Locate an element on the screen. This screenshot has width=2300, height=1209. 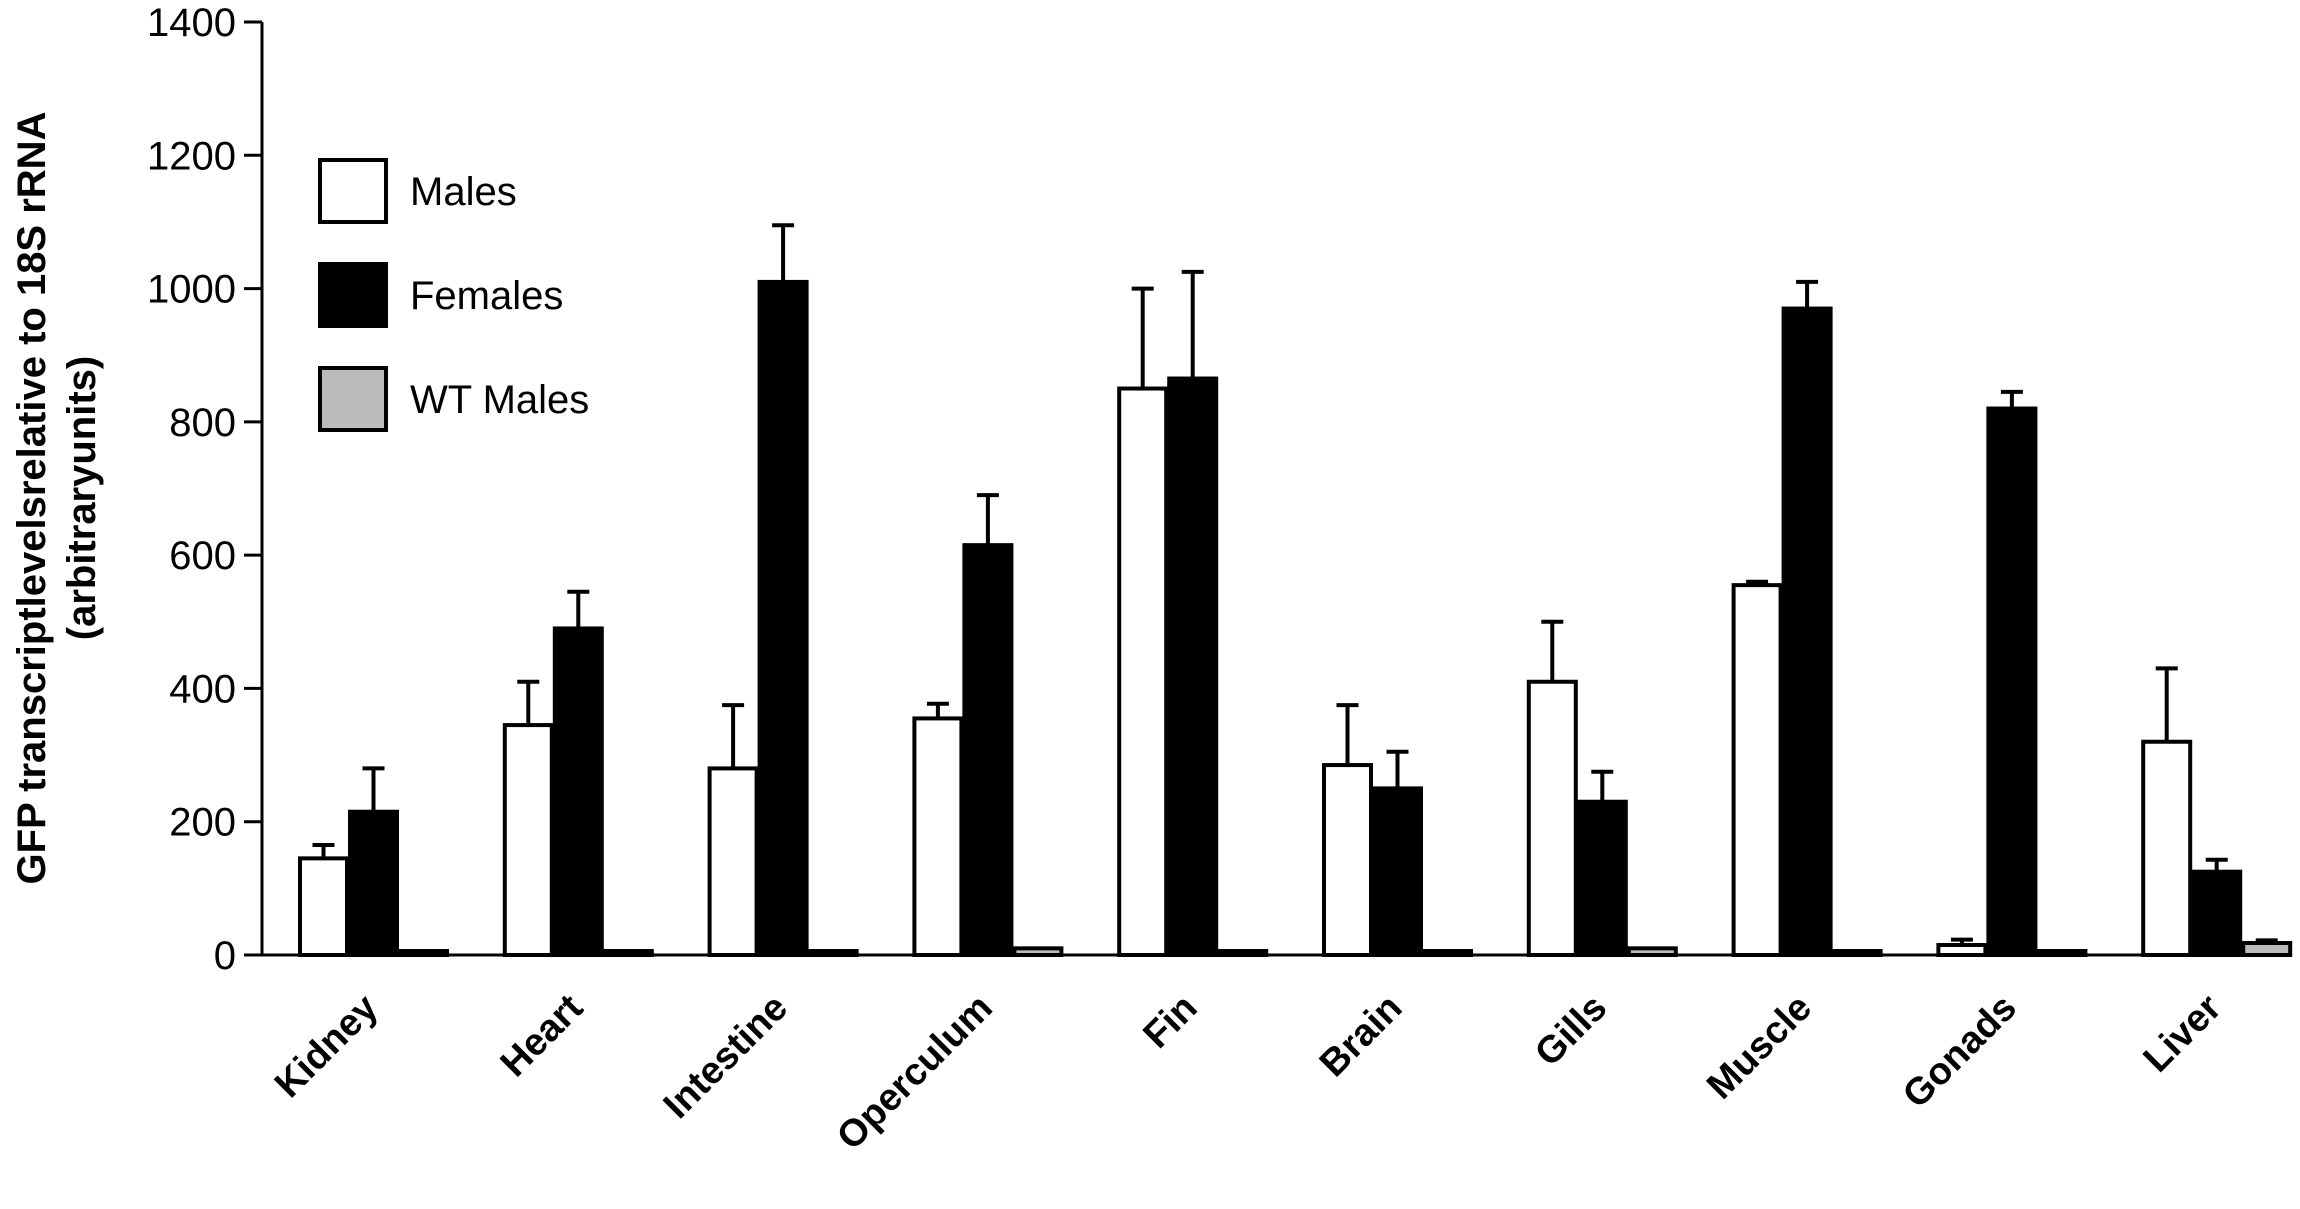
legend: Males Females WT Males is located at coordinates (453, 295).